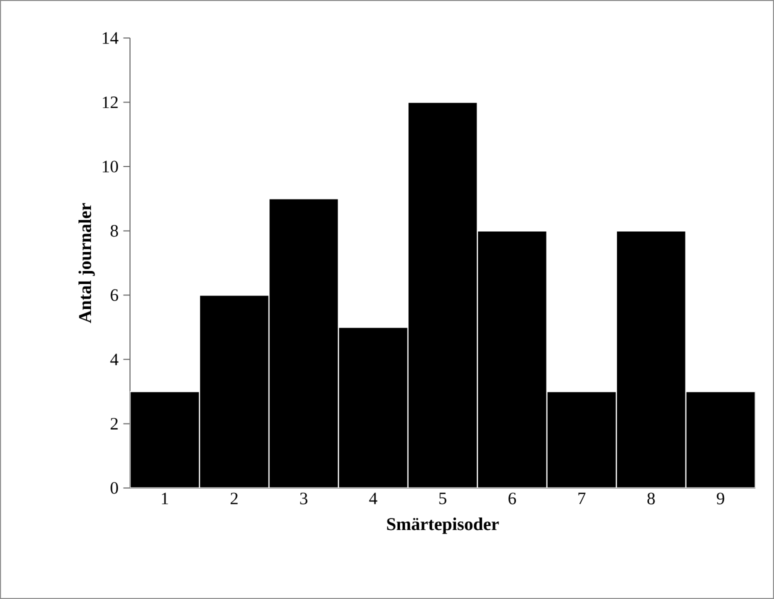  What do you see at coordinates (582, 498) in the screenshot?
I see `x-tick-label: 7` at bounding box center [582, 498].